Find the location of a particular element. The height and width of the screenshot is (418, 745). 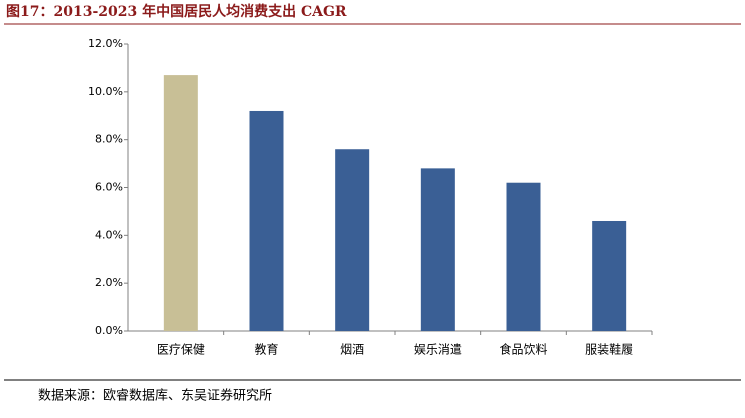

y-tick-label: 10.0% is located at coordinates (105, 91).